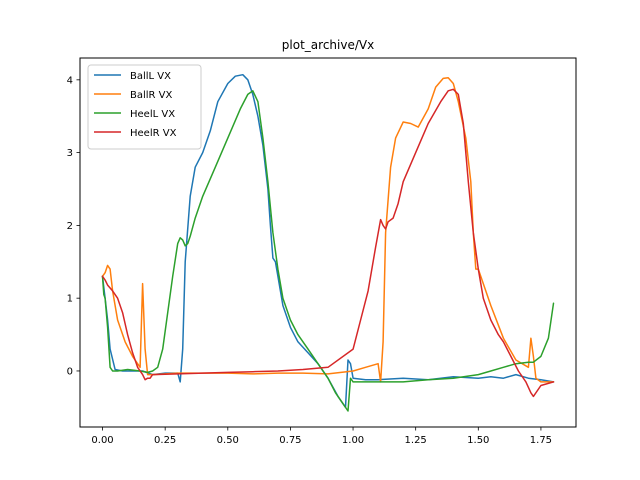 The width and height of the screenshot is (640, 480). I want to click on x-tick-label: 1.00, so click(353, 440).